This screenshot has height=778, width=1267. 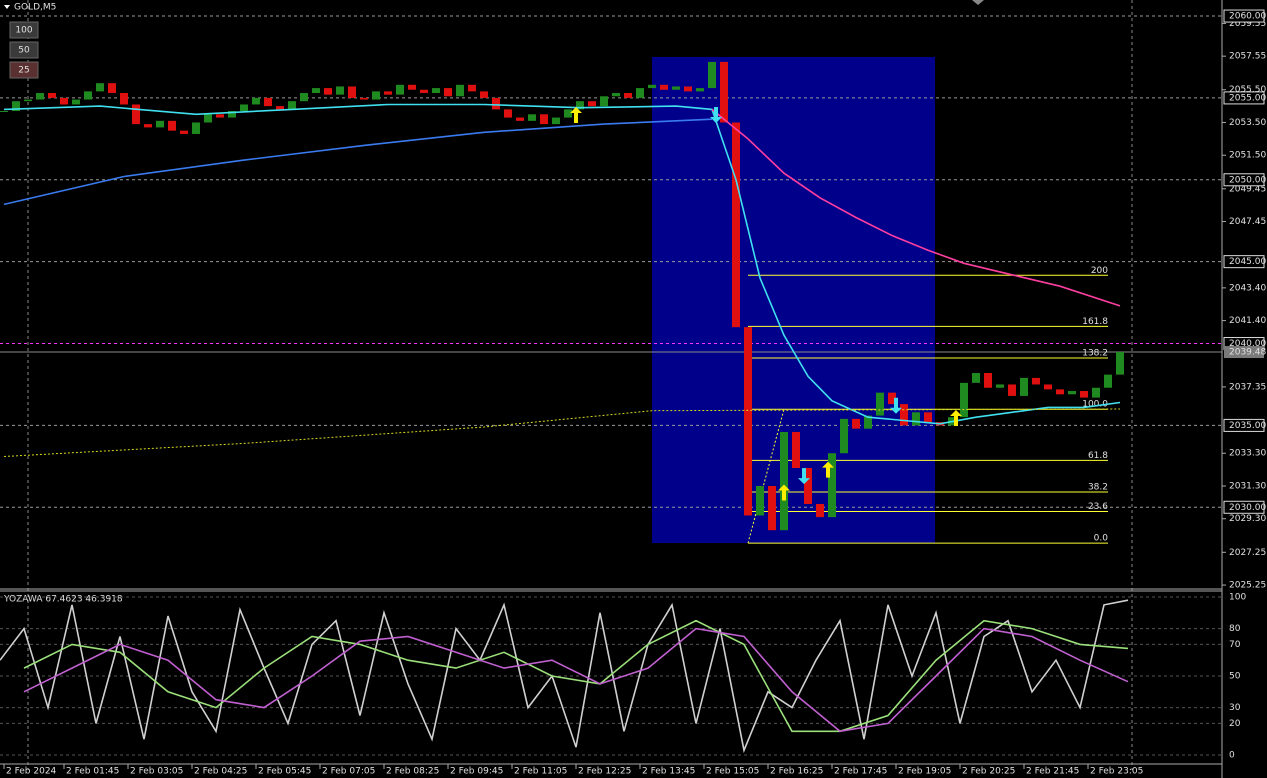 What do you see at coordinates (1235, 677) in the screenshot?
I see `osc-tick-label: 50` at bounding box center [1235, 677].